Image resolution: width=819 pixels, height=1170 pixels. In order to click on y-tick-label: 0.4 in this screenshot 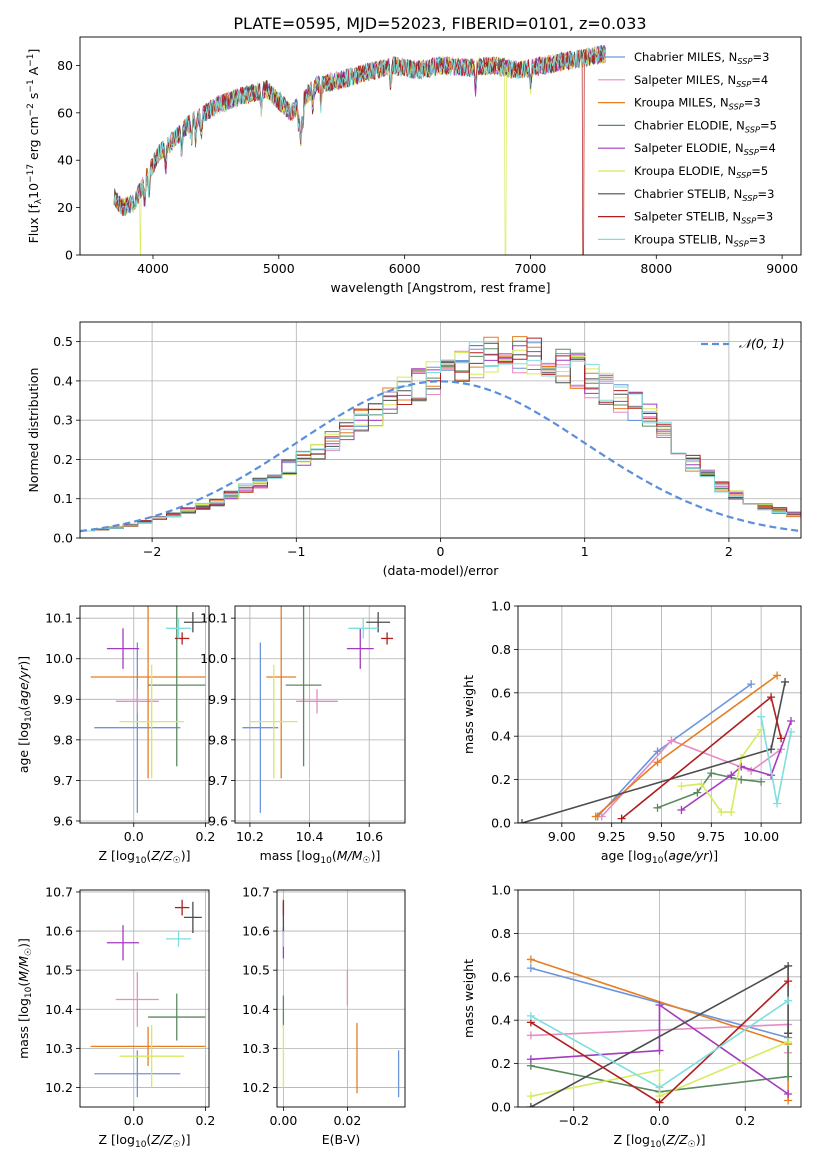, I will do `click(63, 380)`.